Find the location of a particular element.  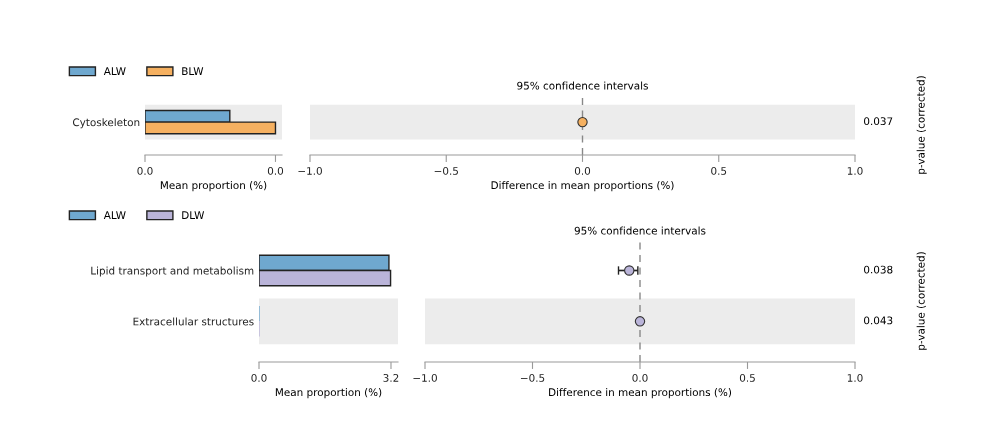

text: 0.043 is located at coordinates (878, 320).